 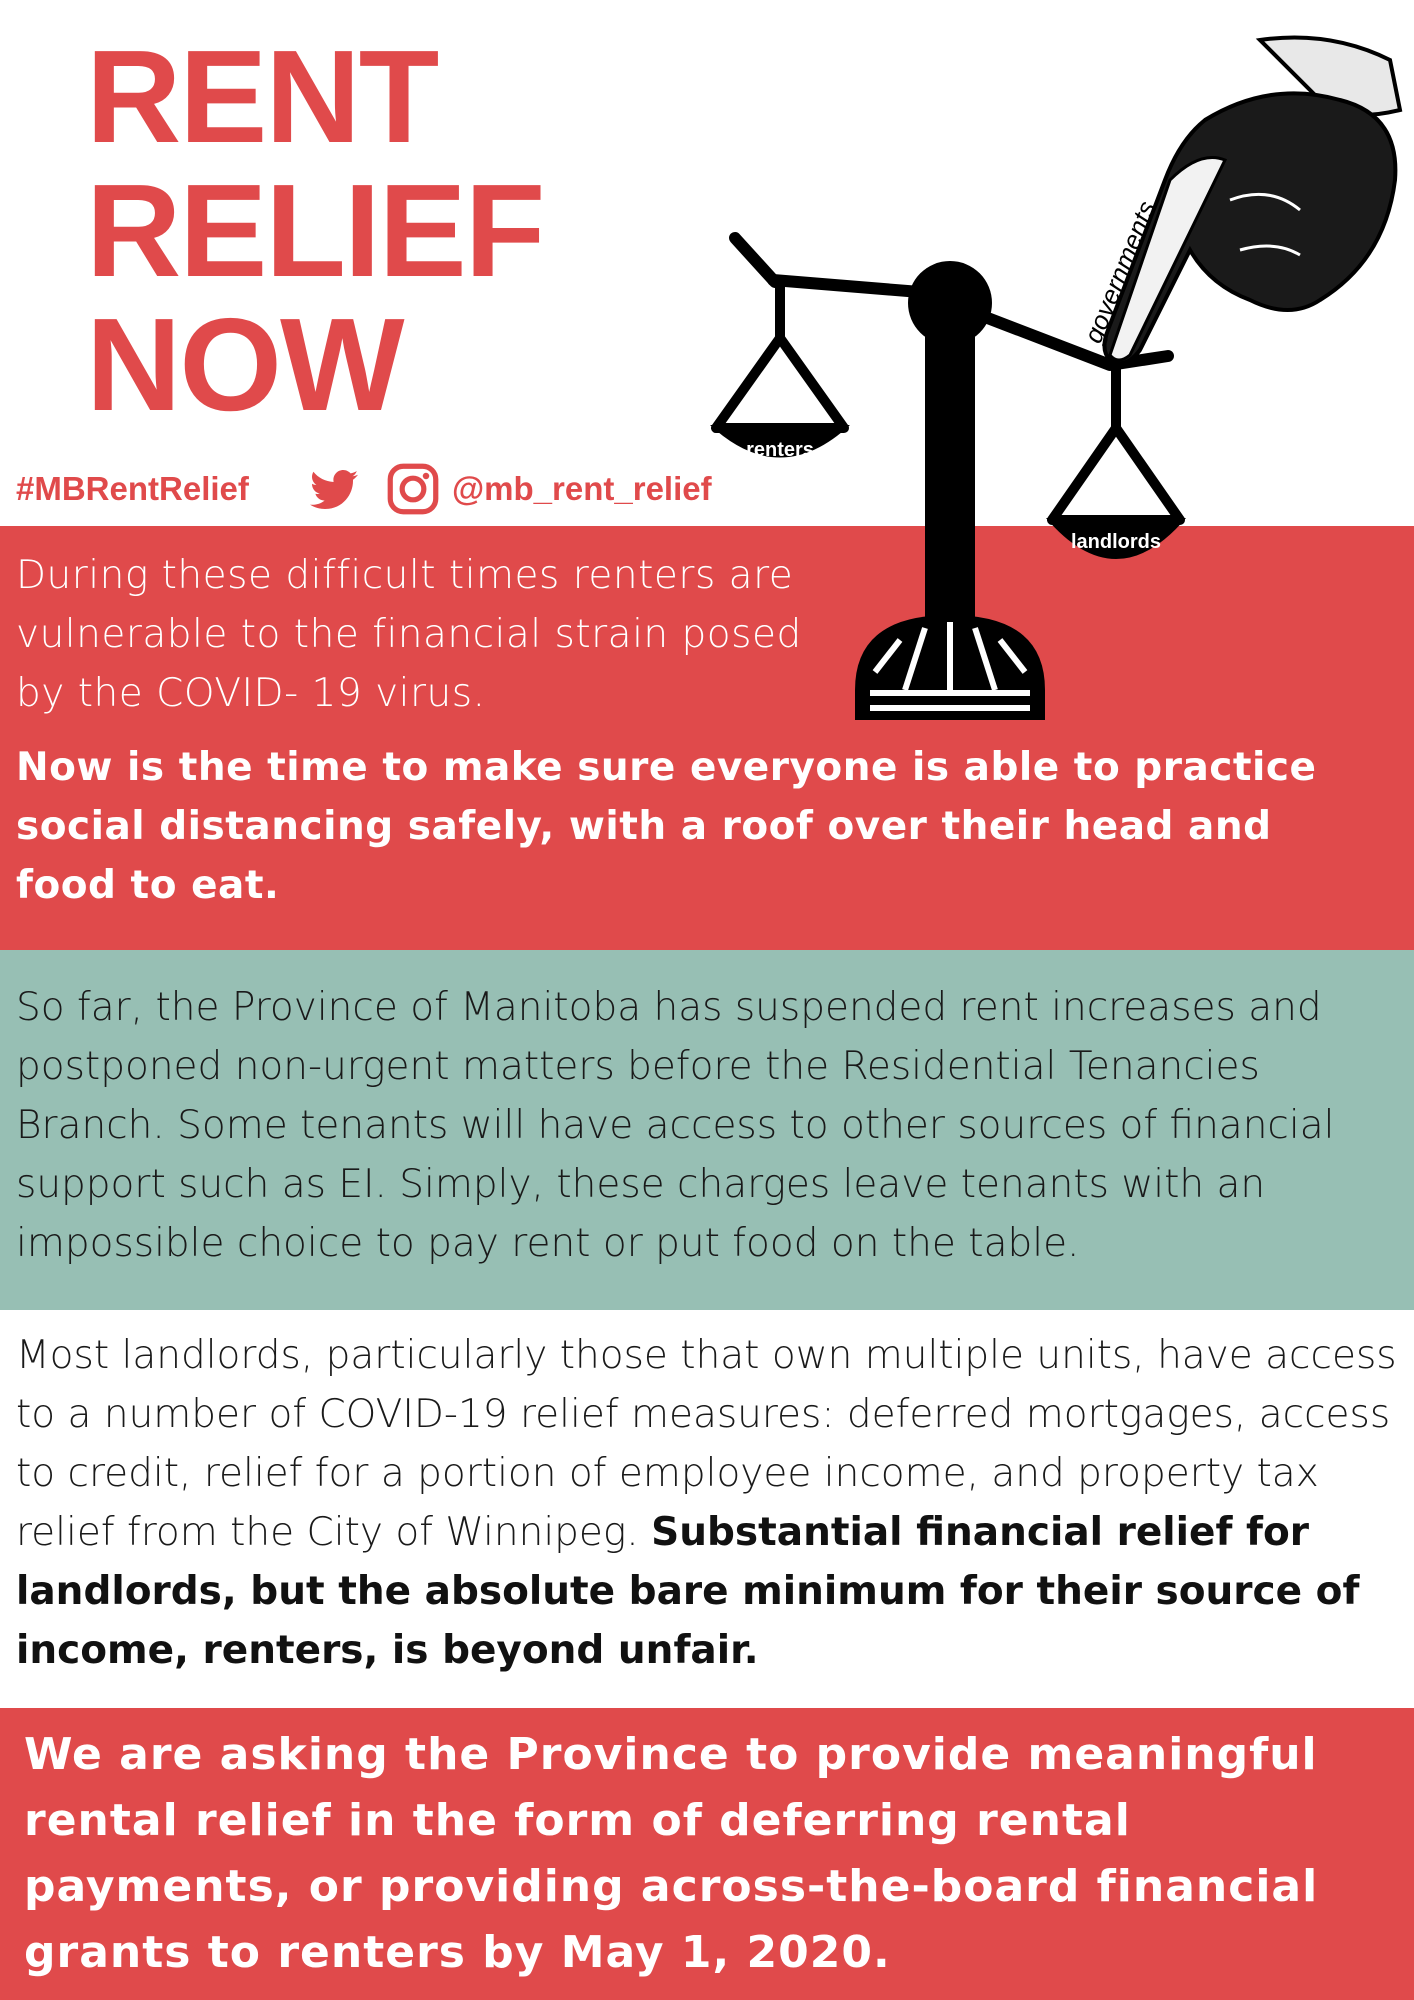 I want to click on left-hook, so click(x=755, y=260).